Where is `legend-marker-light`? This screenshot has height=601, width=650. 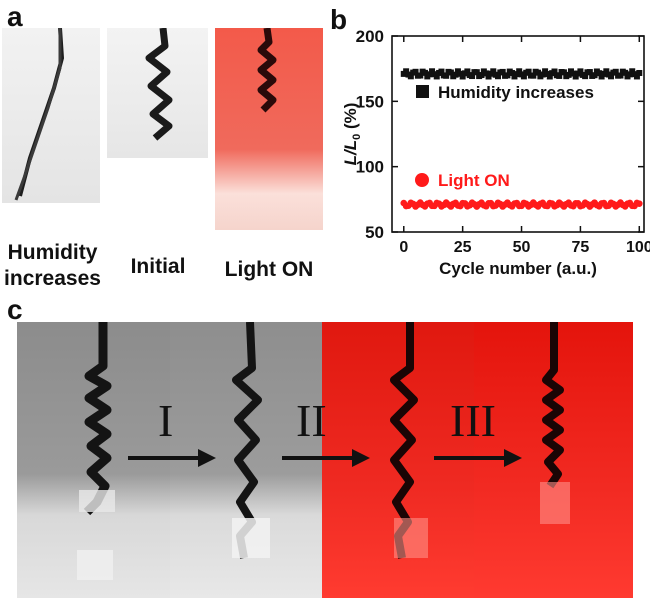 legend-marker-light is located at coordinates (422, 180).